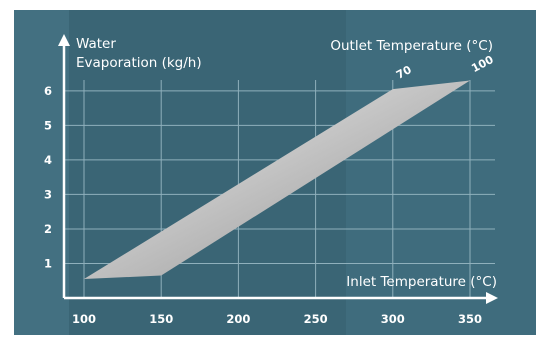 This screenshot has width=545, height=347. Describe the element at coordinates (48, 91) in the screenshot. I see `y-tick-label: 6` at that location.